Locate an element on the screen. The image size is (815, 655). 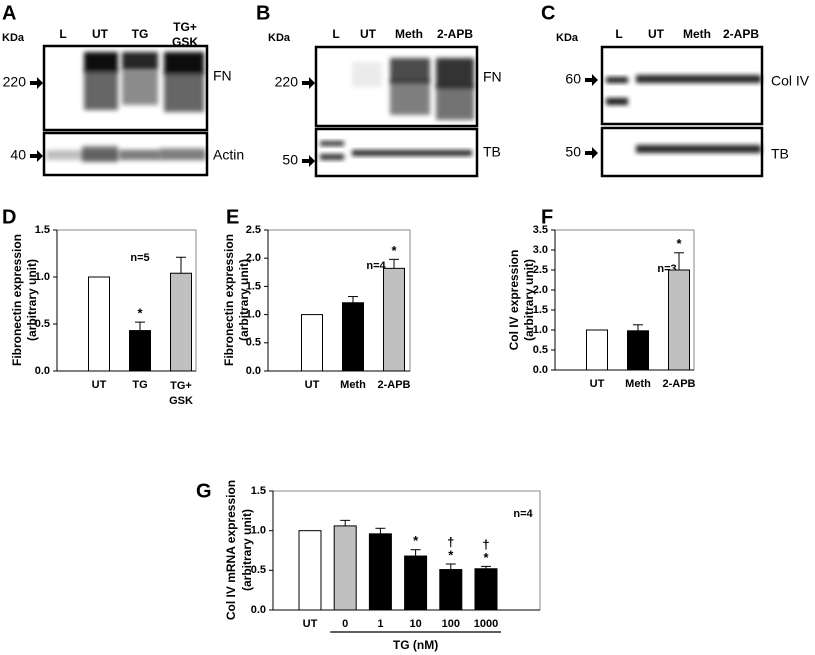
protein-label: FN is located at coordinates (492, 77).